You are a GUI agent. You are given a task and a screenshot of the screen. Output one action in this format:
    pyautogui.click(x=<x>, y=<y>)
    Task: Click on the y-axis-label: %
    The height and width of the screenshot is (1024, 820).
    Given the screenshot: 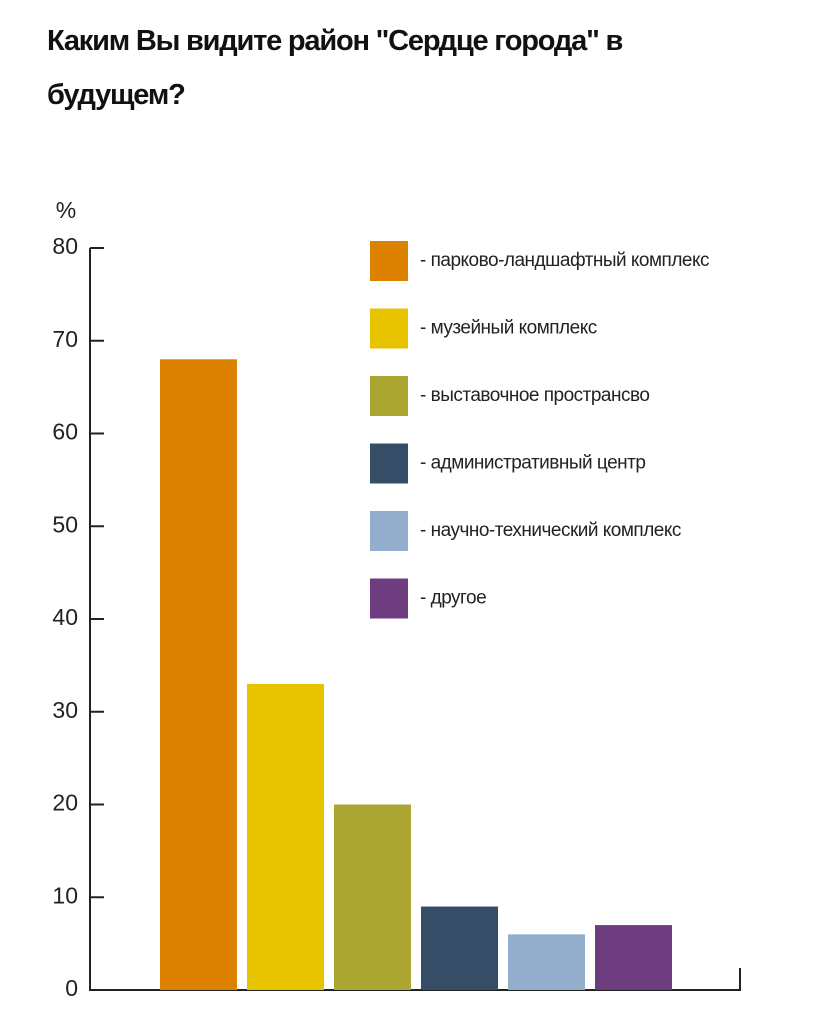 What is the action you would take?
    pyautogui.click(x=66, y=210)
    